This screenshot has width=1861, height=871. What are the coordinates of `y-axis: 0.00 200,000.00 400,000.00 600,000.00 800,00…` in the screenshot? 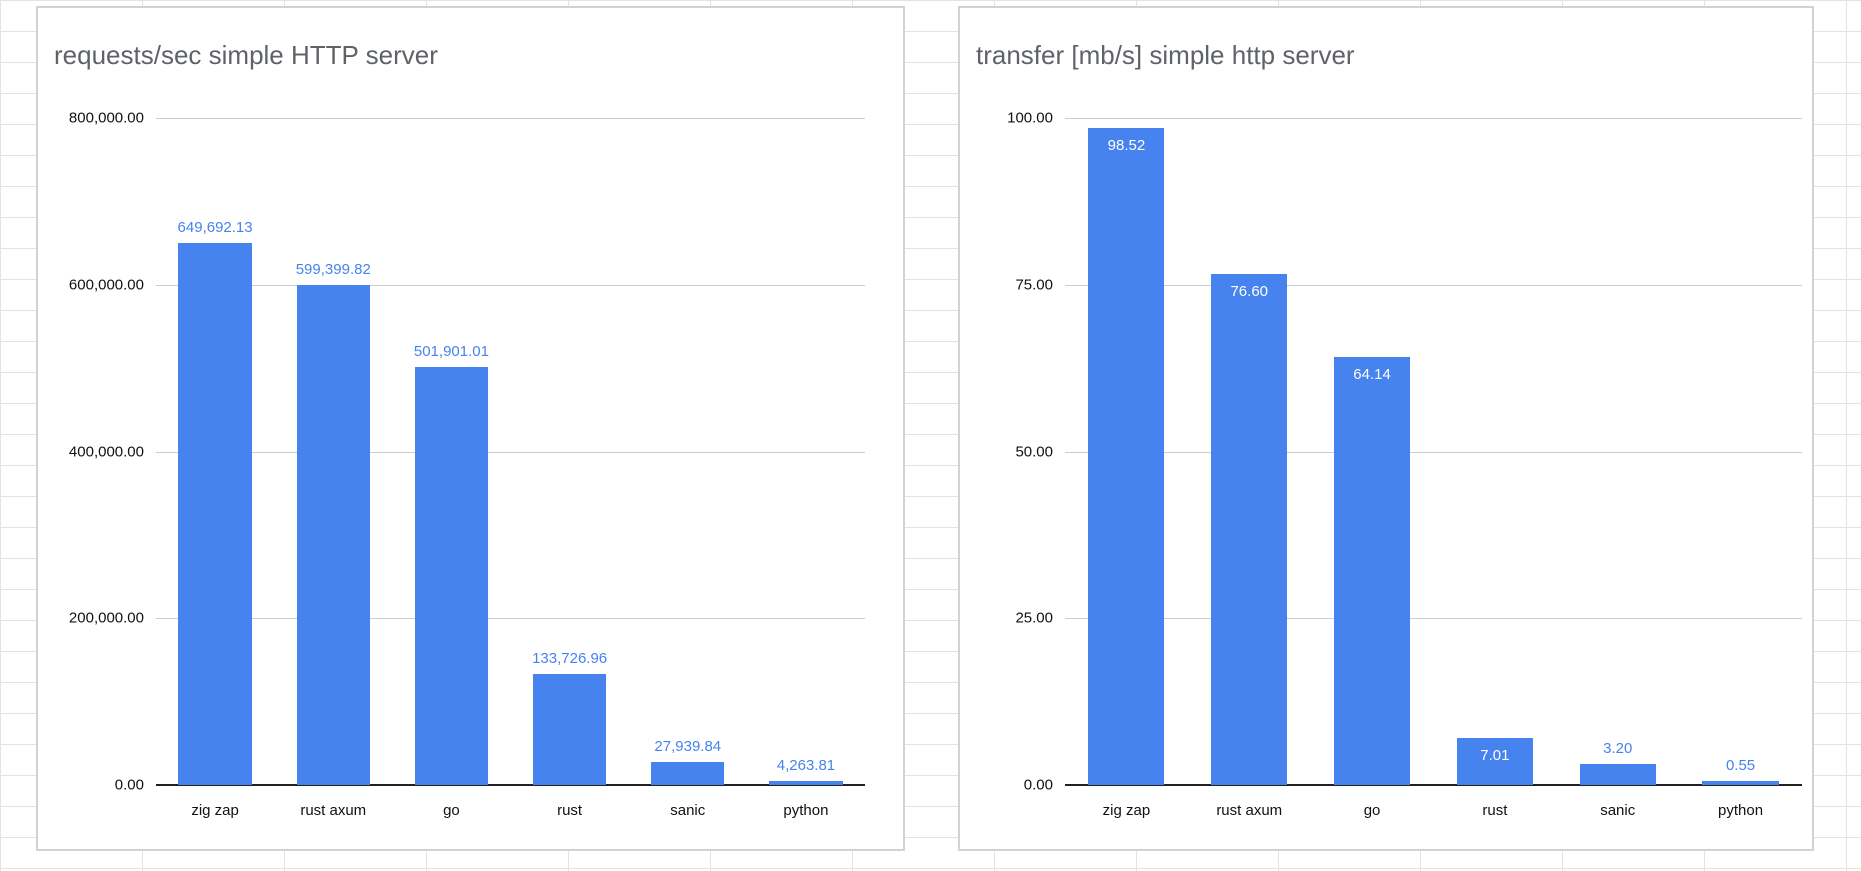 It's located at (91, 452).